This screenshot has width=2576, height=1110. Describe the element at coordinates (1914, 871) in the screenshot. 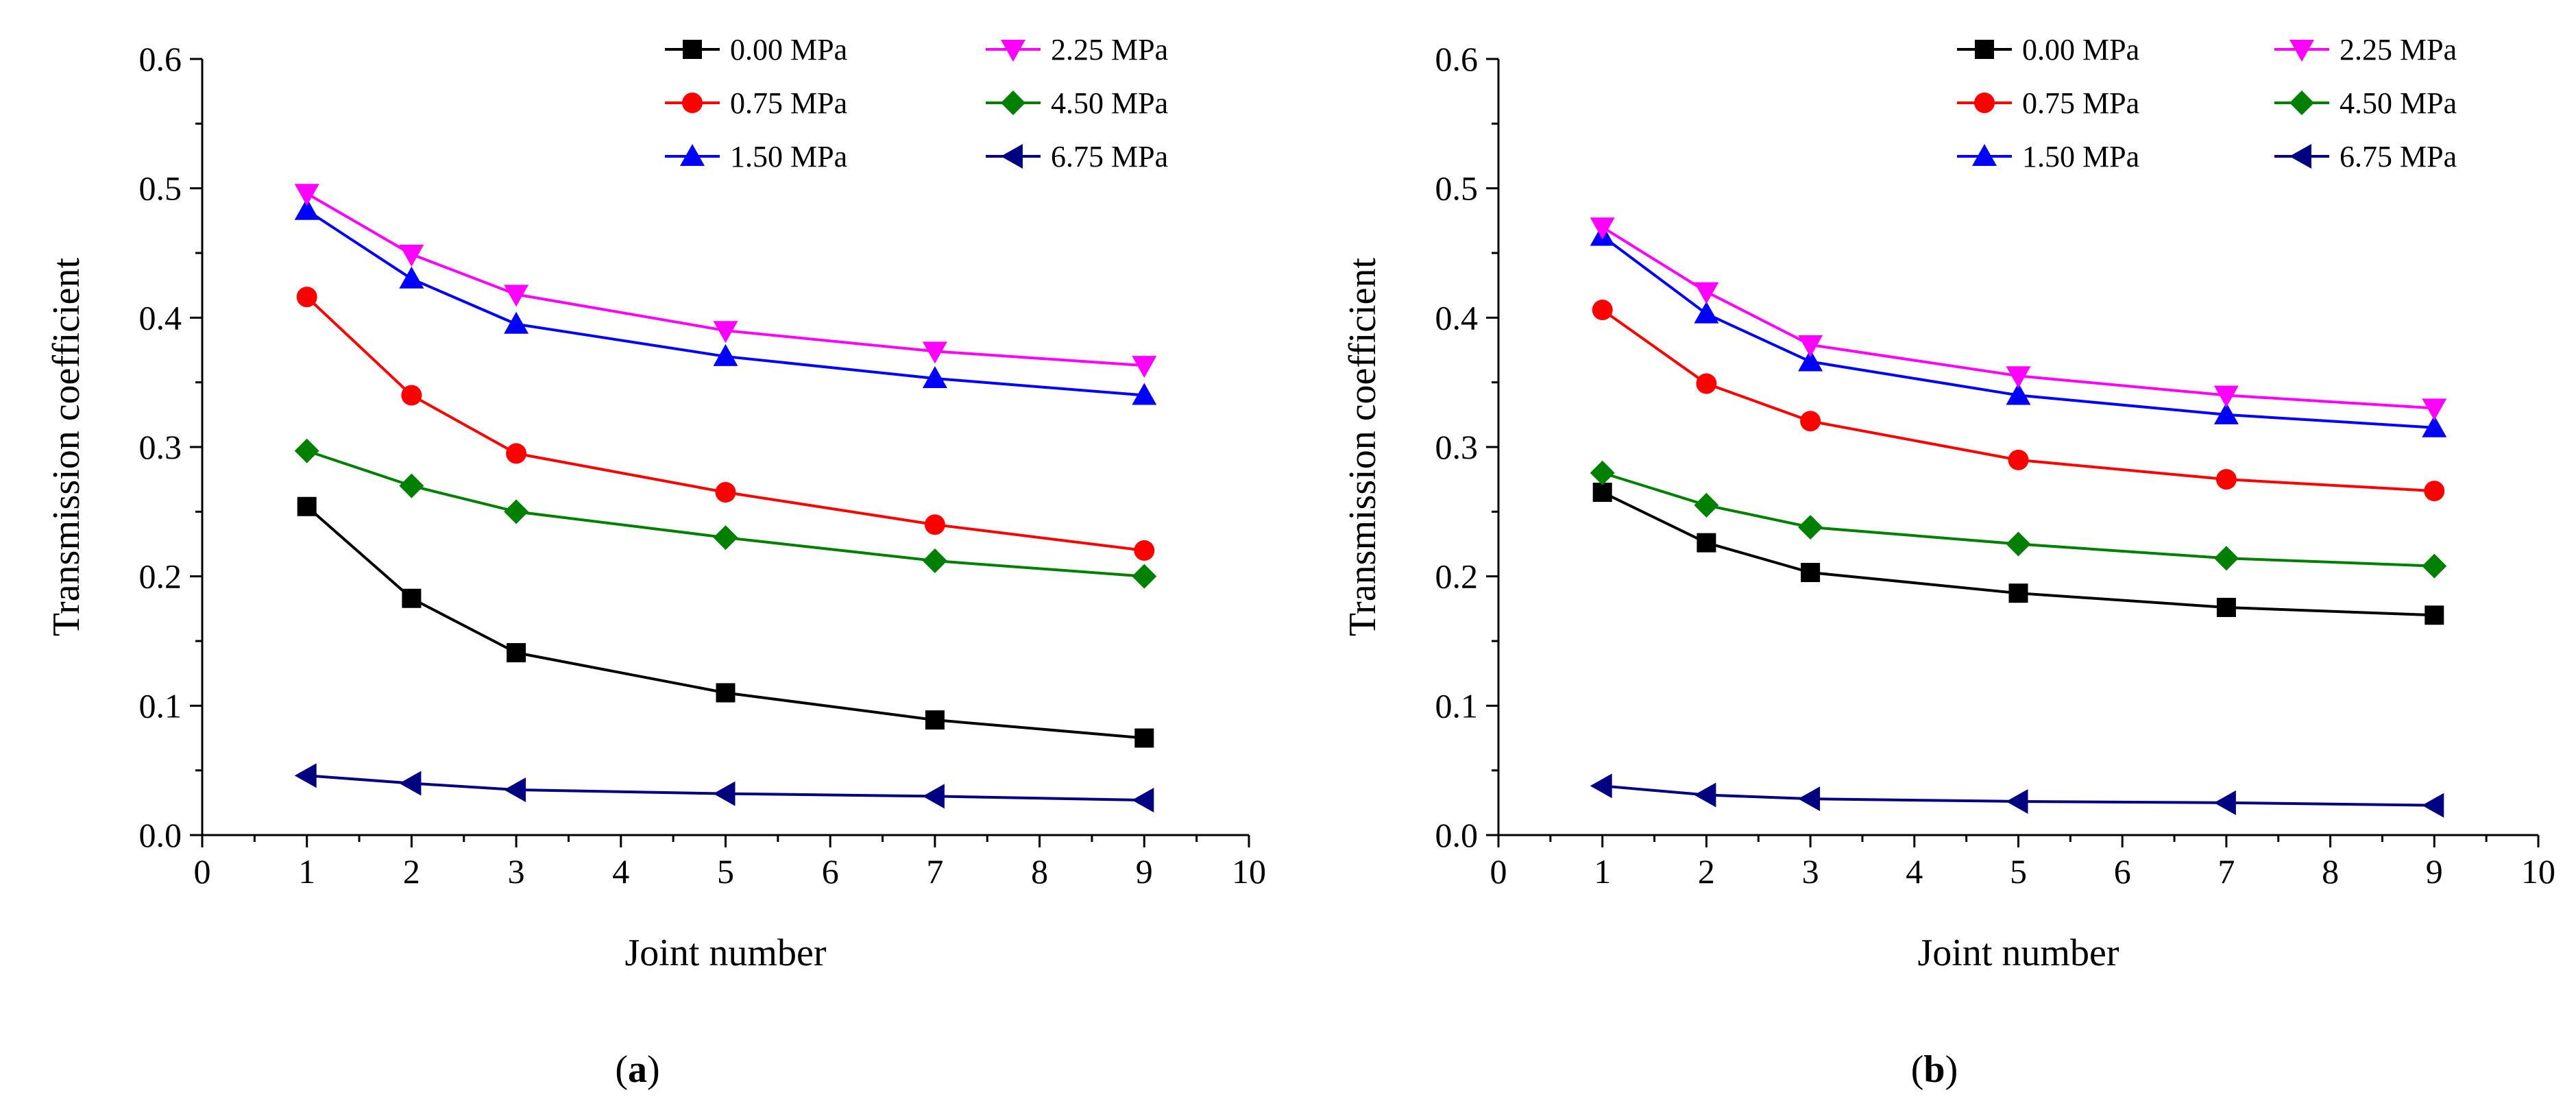

I see `x-tick-label: 4` at that location.